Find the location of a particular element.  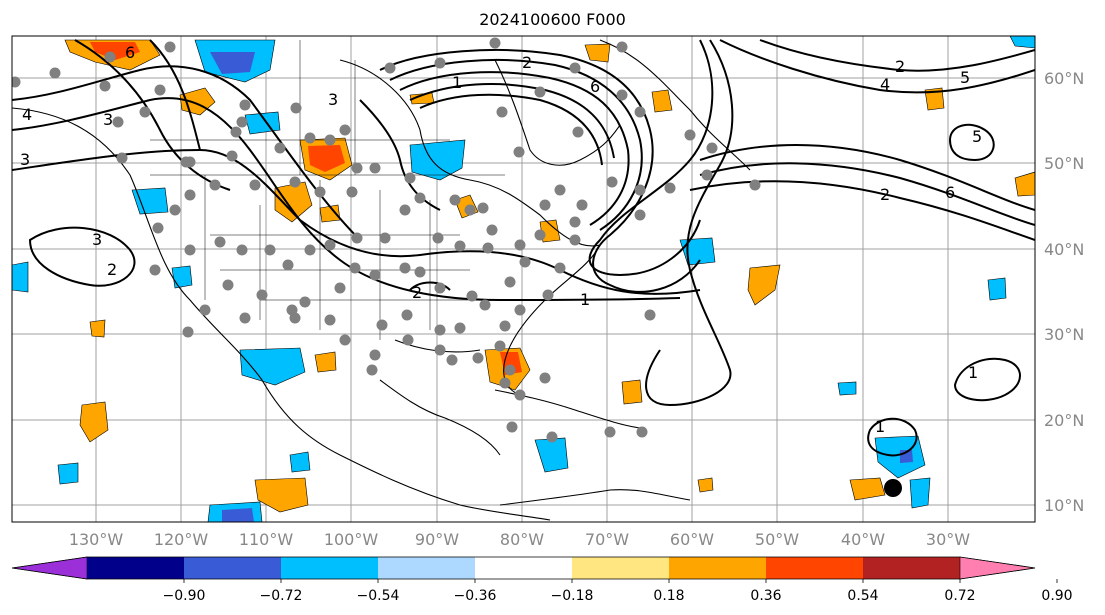

colorbar-tick-label: −0.72 is located at coordinates (281, 596).